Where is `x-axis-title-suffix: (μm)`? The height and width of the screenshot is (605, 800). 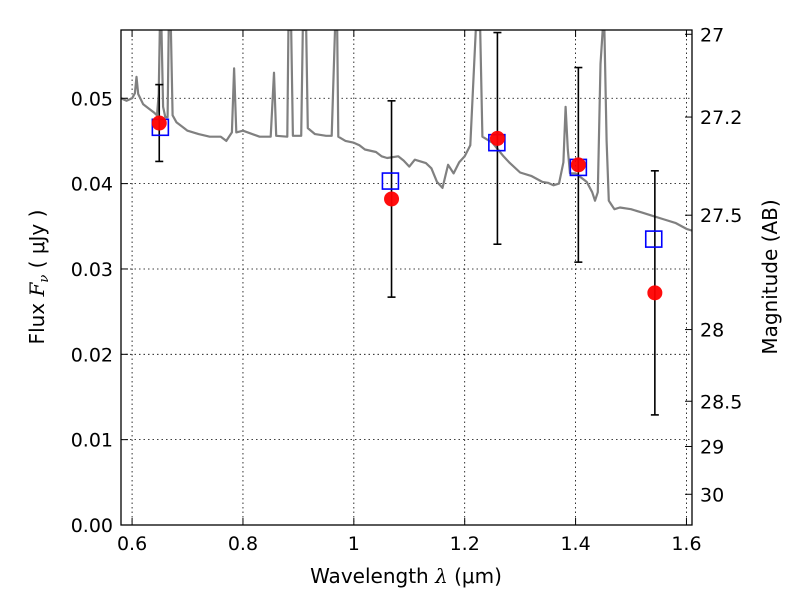
x-axis-title-suffix: (μm) is located at coordinates (475, 576).